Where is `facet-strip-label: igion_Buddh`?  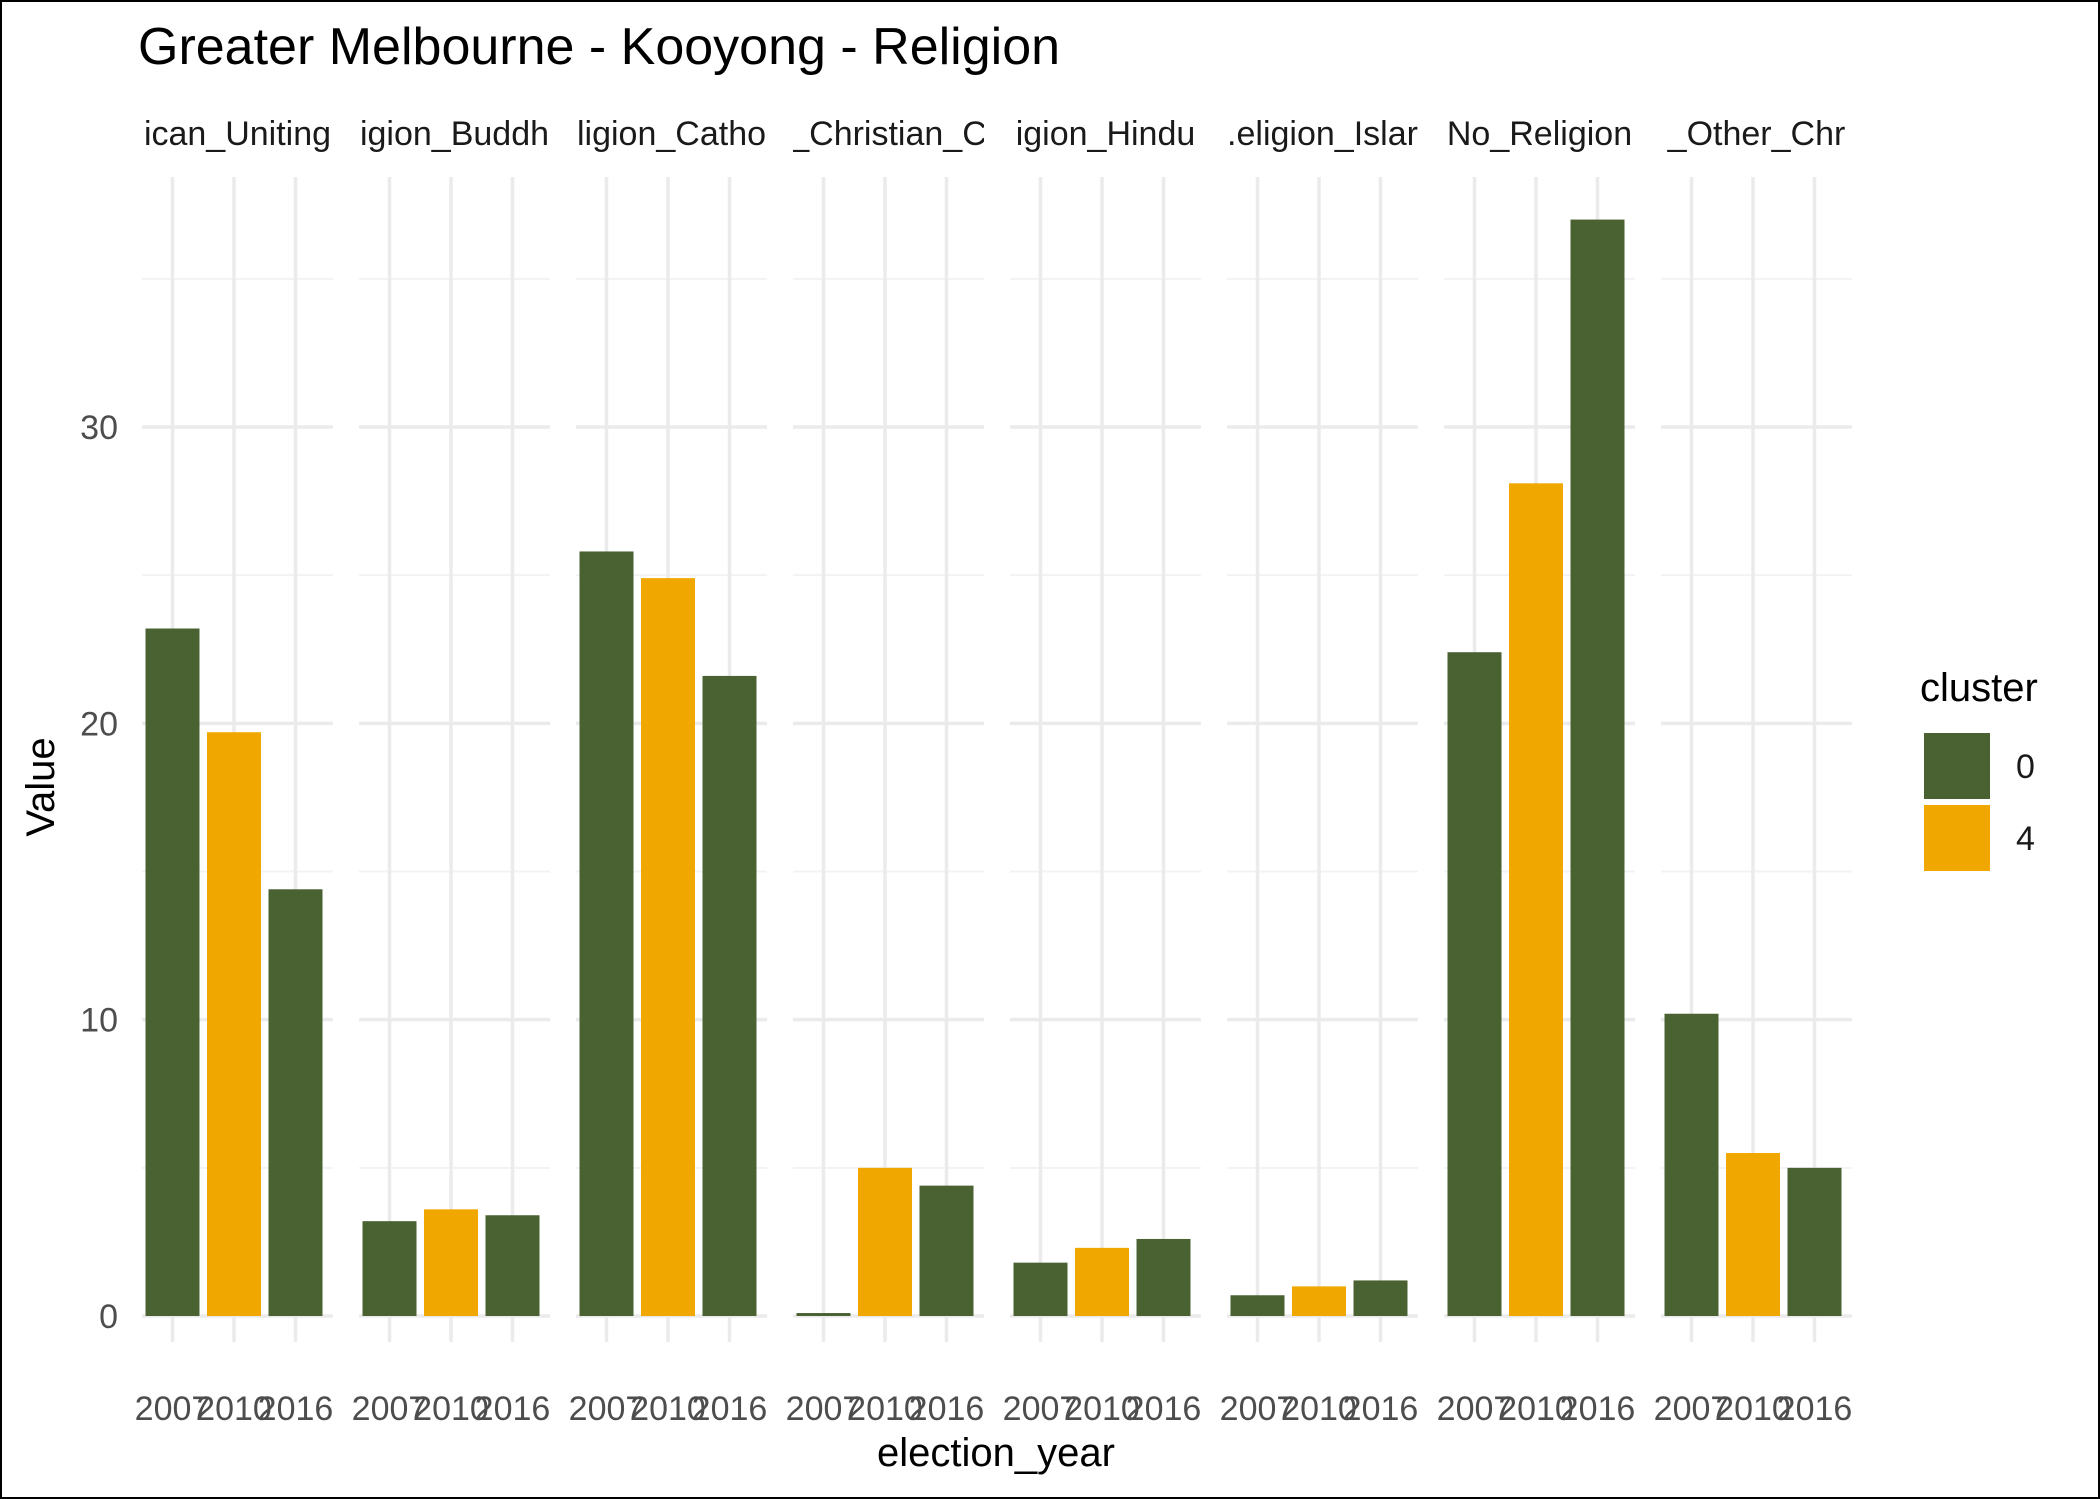
facet-strip-label: igion_Buddh is located at coordinates (454, 134).